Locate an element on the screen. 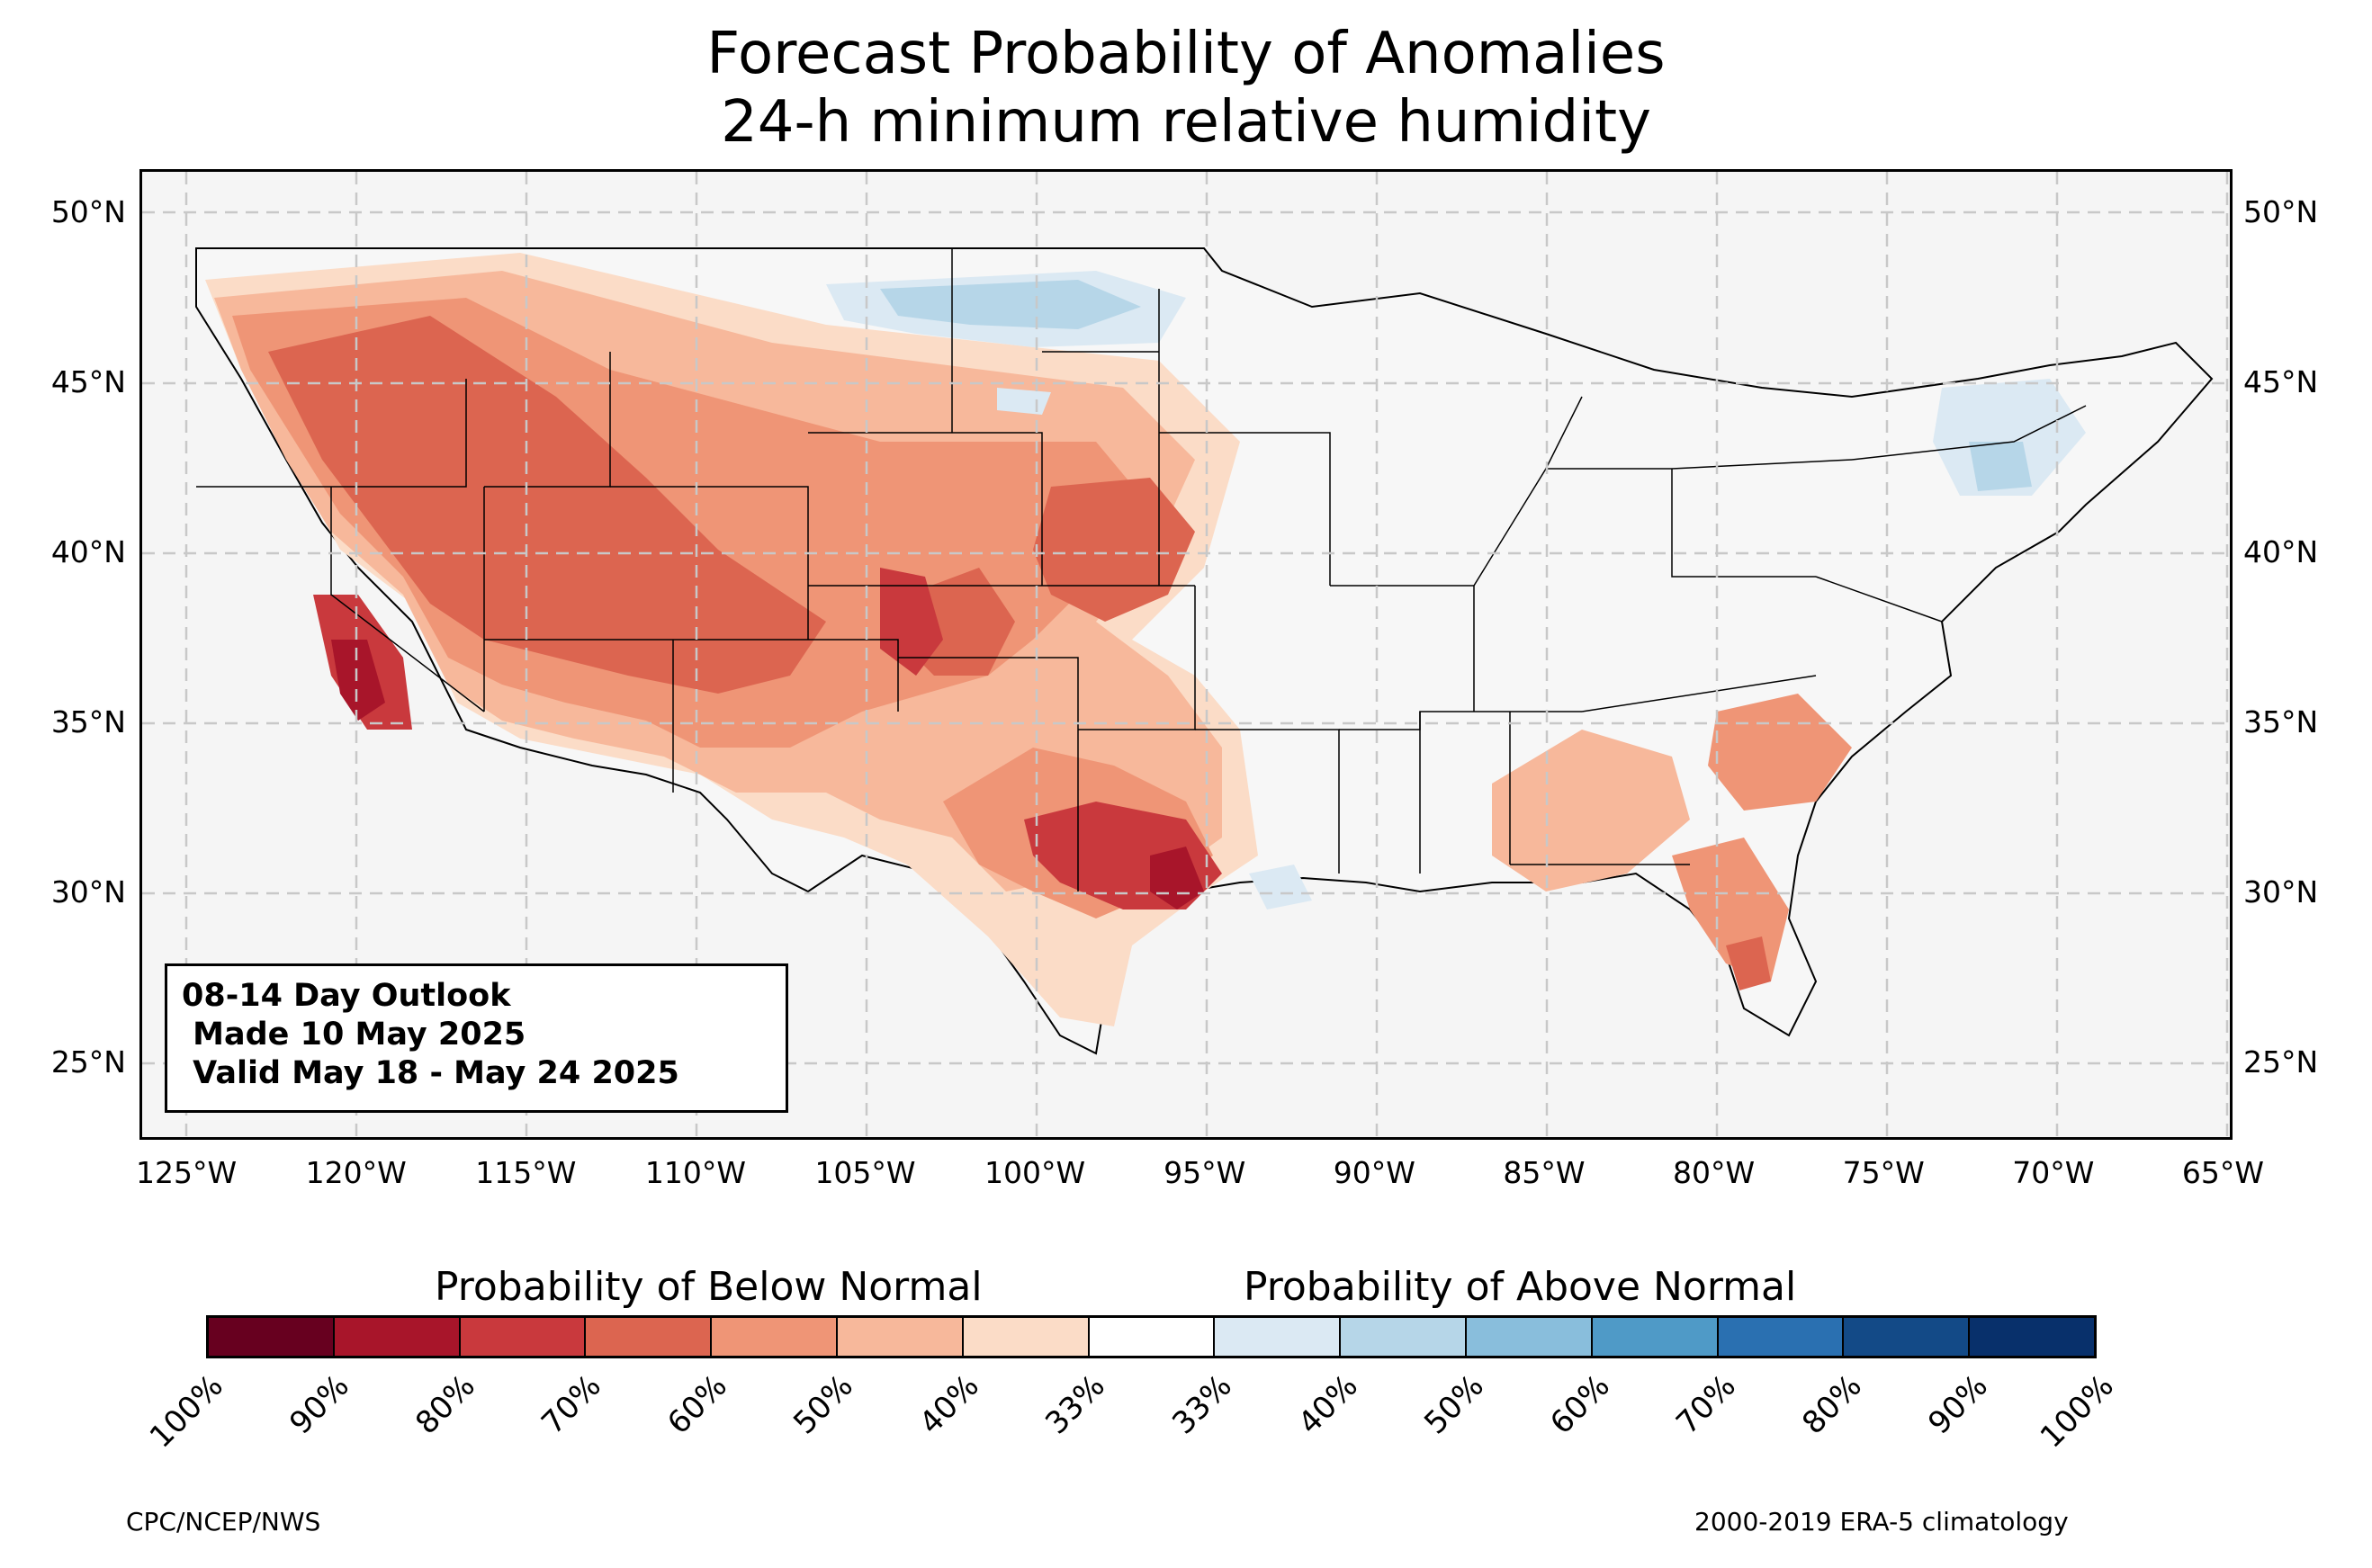 Image resolution: width=2372 pixels, height=1568 pixels. colorbar-tick-label-8: 33% is located at coordinates (1202, 1404).